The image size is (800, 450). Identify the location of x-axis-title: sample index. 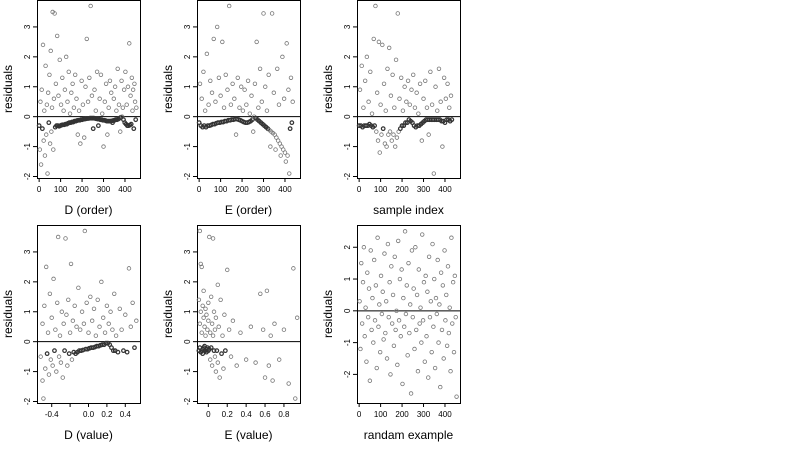
(408, 210).